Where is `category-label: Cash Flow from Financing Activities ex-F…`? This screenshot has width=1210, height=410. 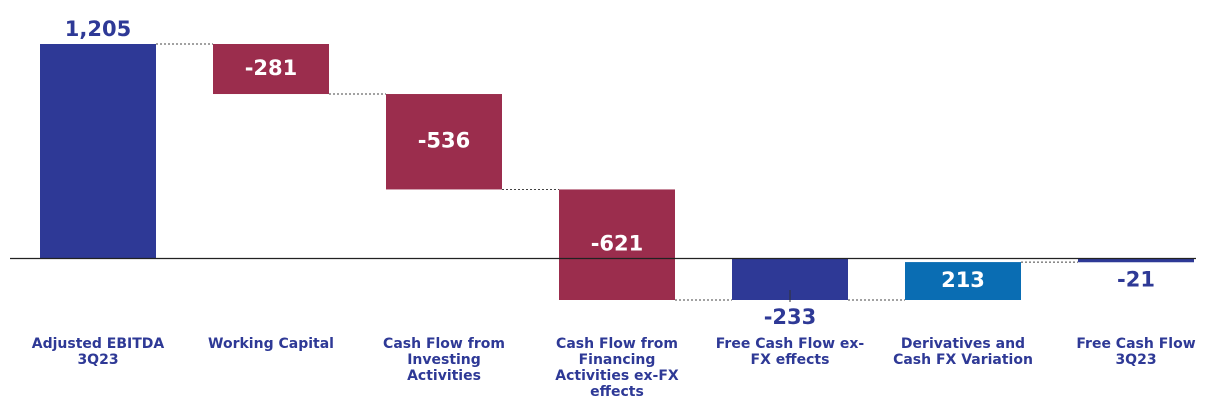 category-label: Cash Flow from Financing Activities ex-F… is located at coordinates (617, 368).